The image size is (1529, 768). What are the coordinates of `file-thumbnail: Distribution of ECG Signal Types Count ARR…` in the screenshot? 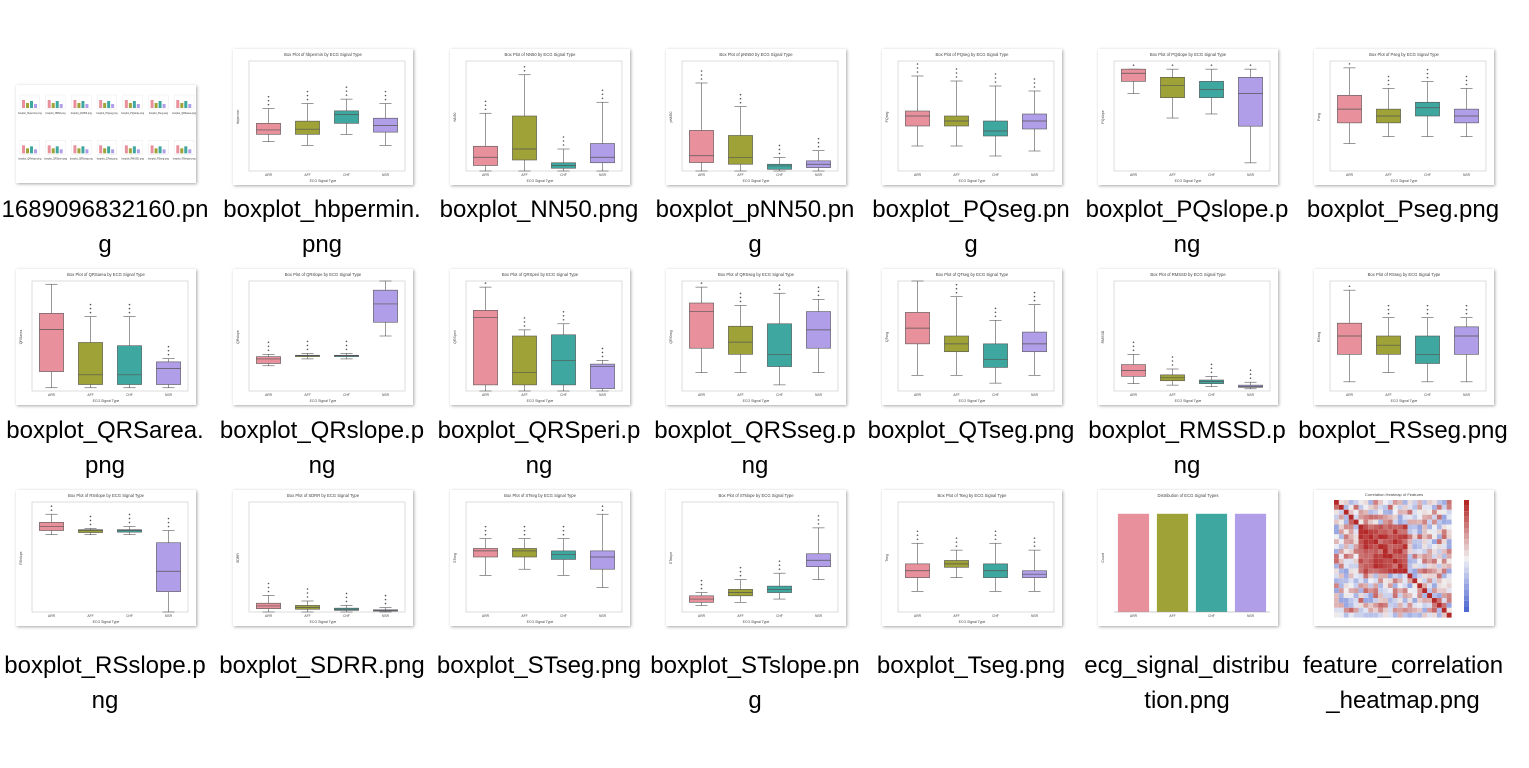 It's located at (1188, 558).